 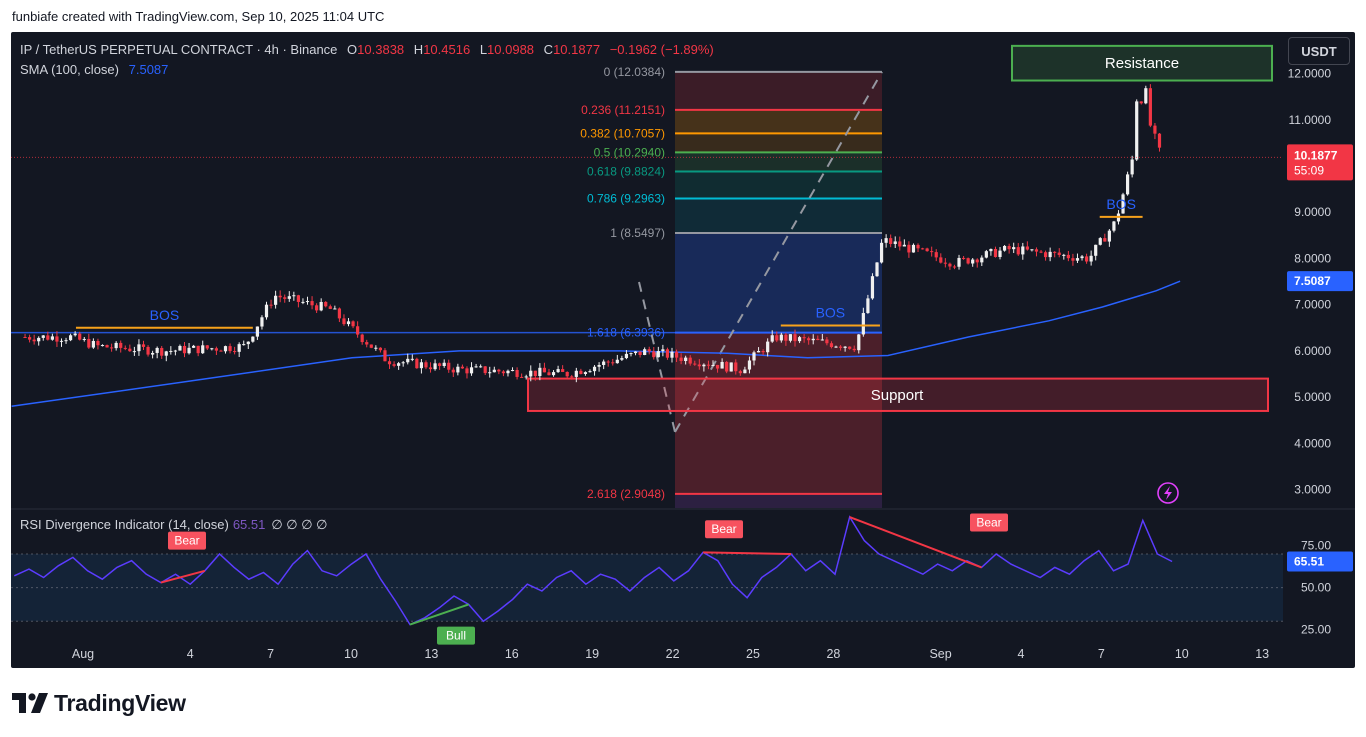 I want to click on currency-button: USDT, so click(x=1319, y=51).